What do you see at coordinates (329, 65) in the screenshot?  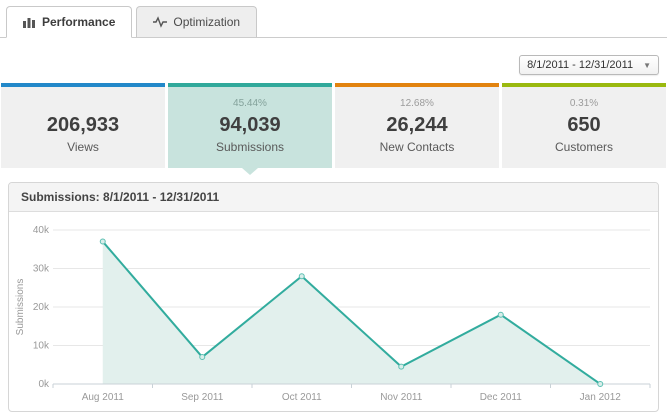 I see `toolbar-row: 8/1/2011 - 12/31/2011 ▼` at bounding box center [329, 65].